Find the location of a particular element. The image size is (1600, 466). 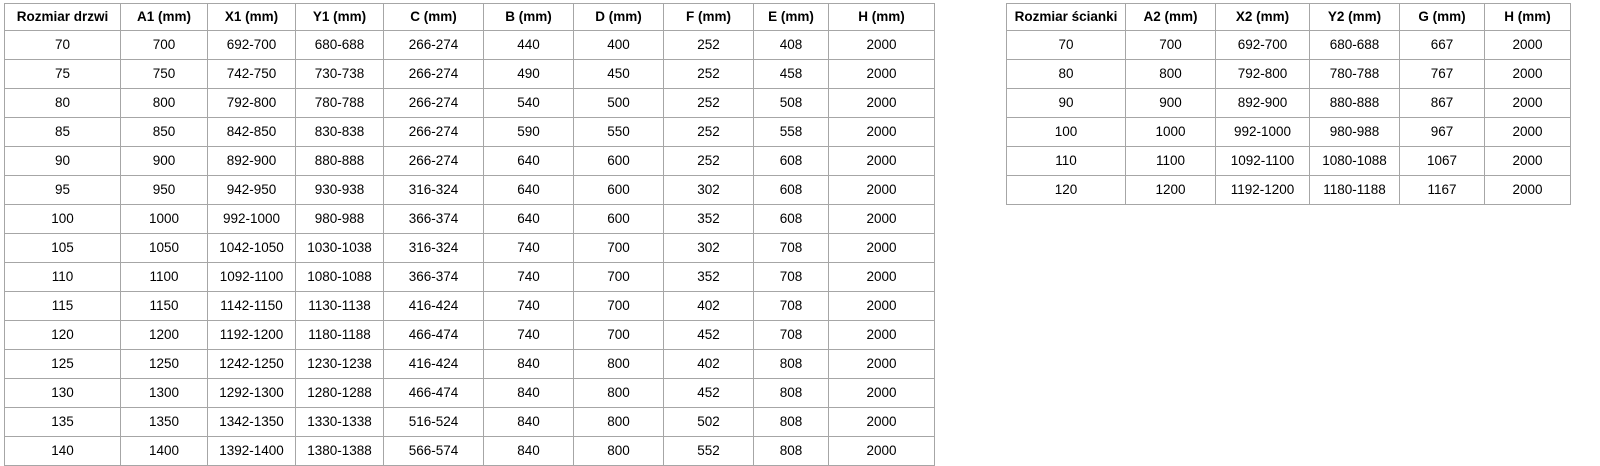

doors-column-header: Rozmiar drzwi is located at coordinates (62, 17).